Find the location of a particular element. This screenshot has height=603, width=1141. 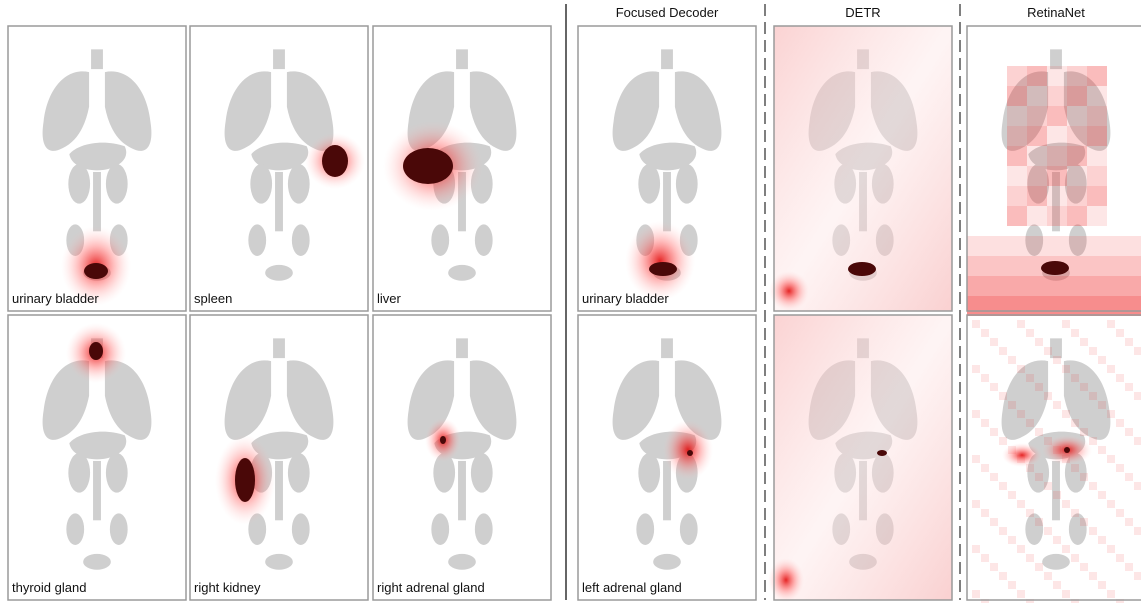

column-header: DETR is located at coordinates (862, 12).